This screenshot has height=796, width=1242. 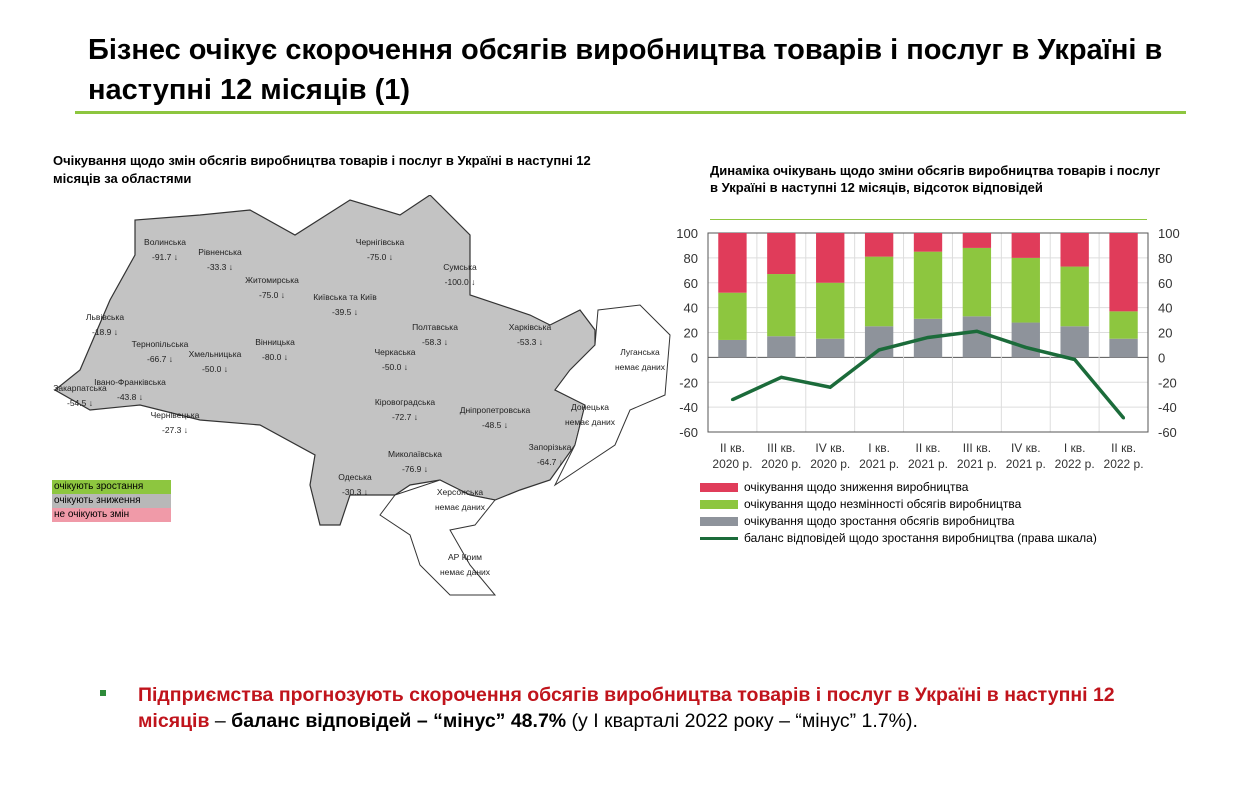 What do you see at coordinates (345, 312) in the screenshot?
I see `region-value: -39.5 ↓` at bounding box center [345, 312].